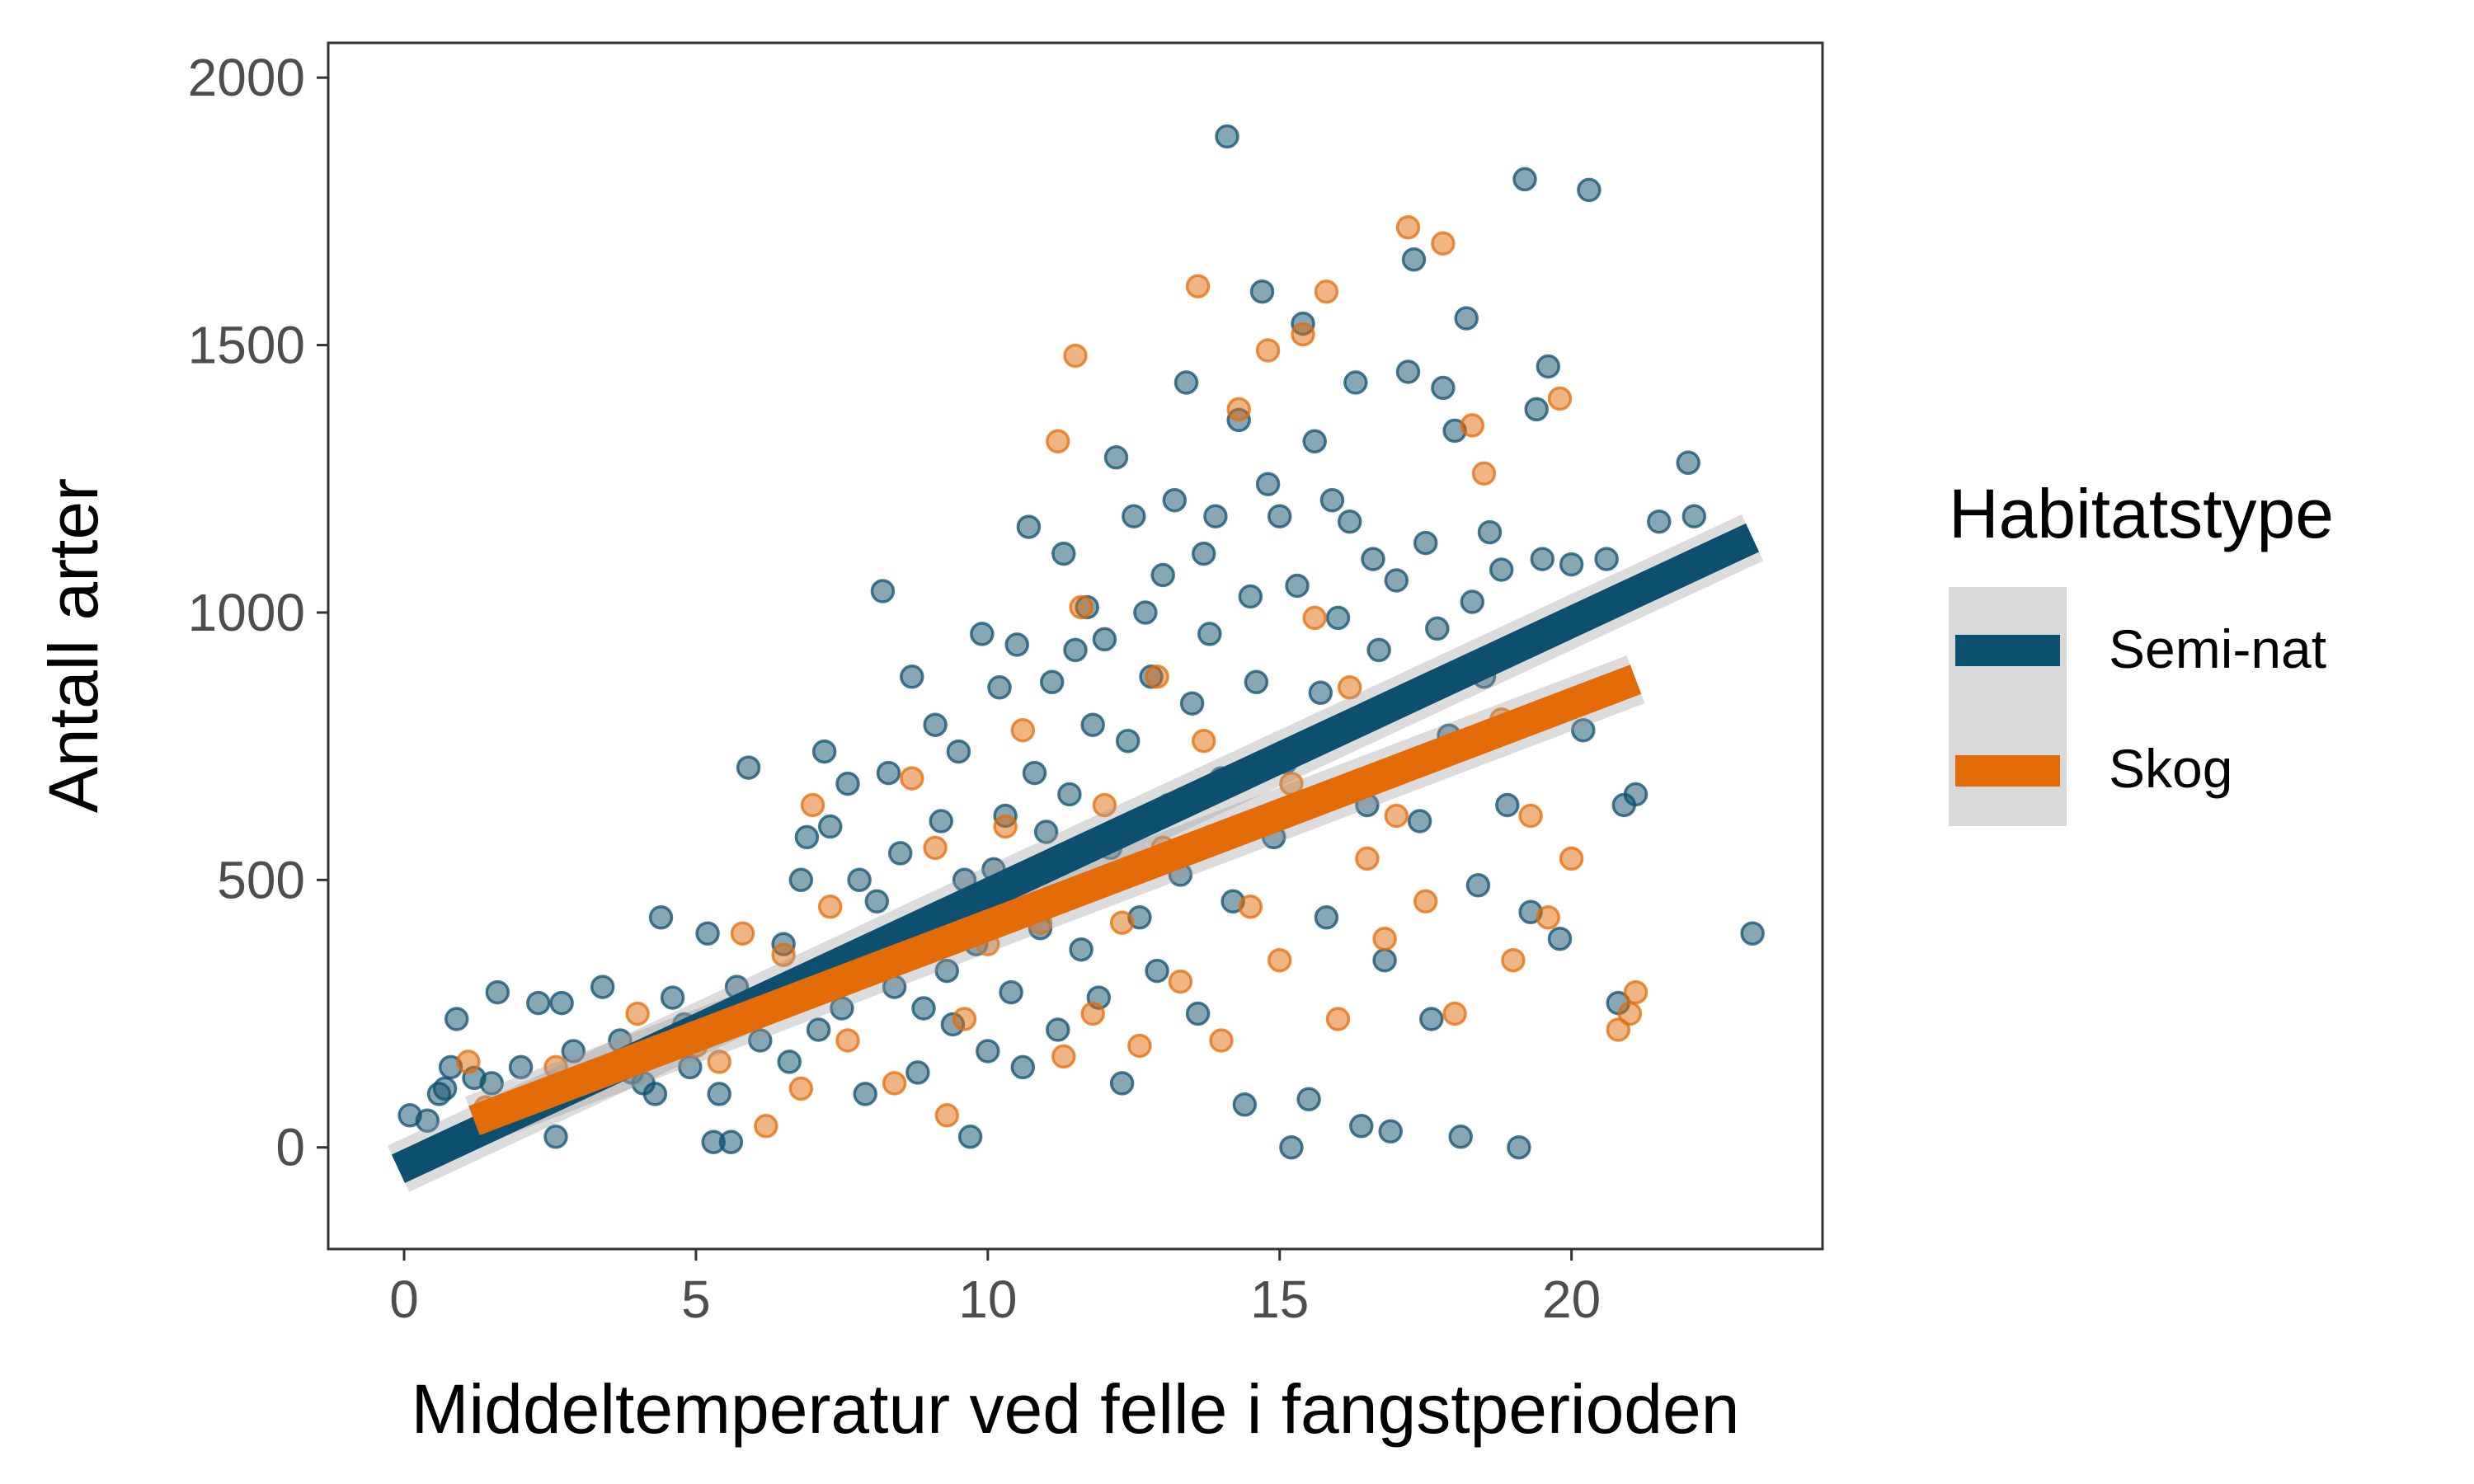 This screenshot has height=1484, width=2474. I want to click on legend: Habitatstype Semi-nat Skog, so click(2141, 650).